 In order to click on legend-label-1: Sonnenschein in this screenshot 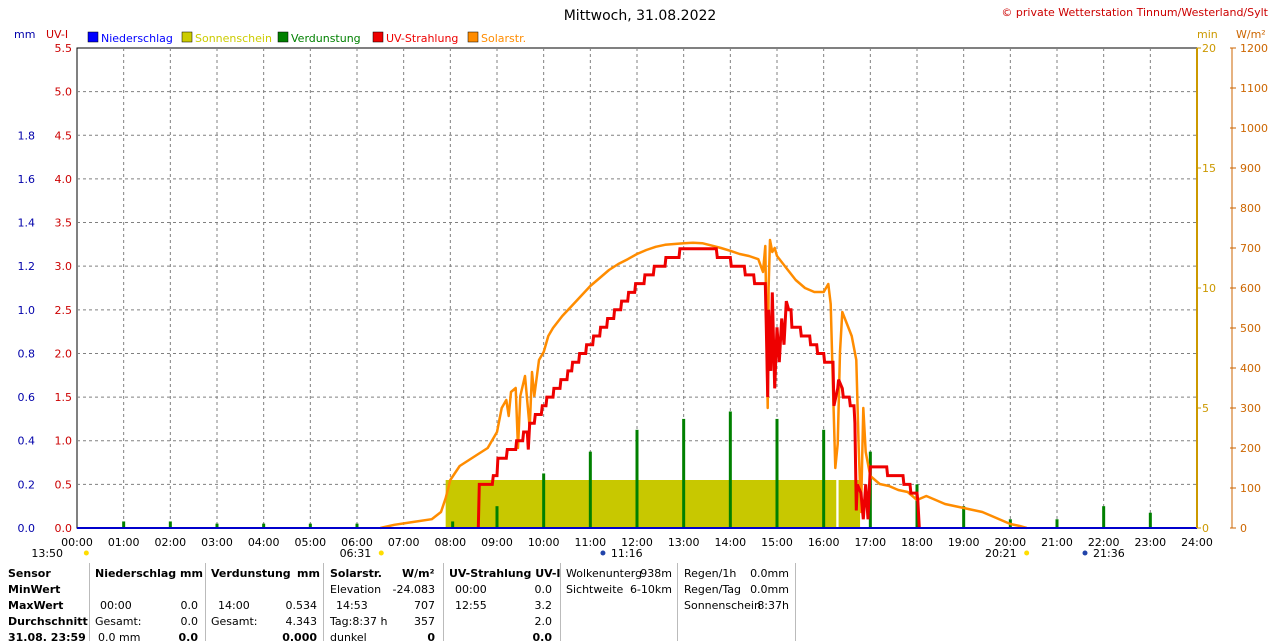, I will do `click(233, 38)`.